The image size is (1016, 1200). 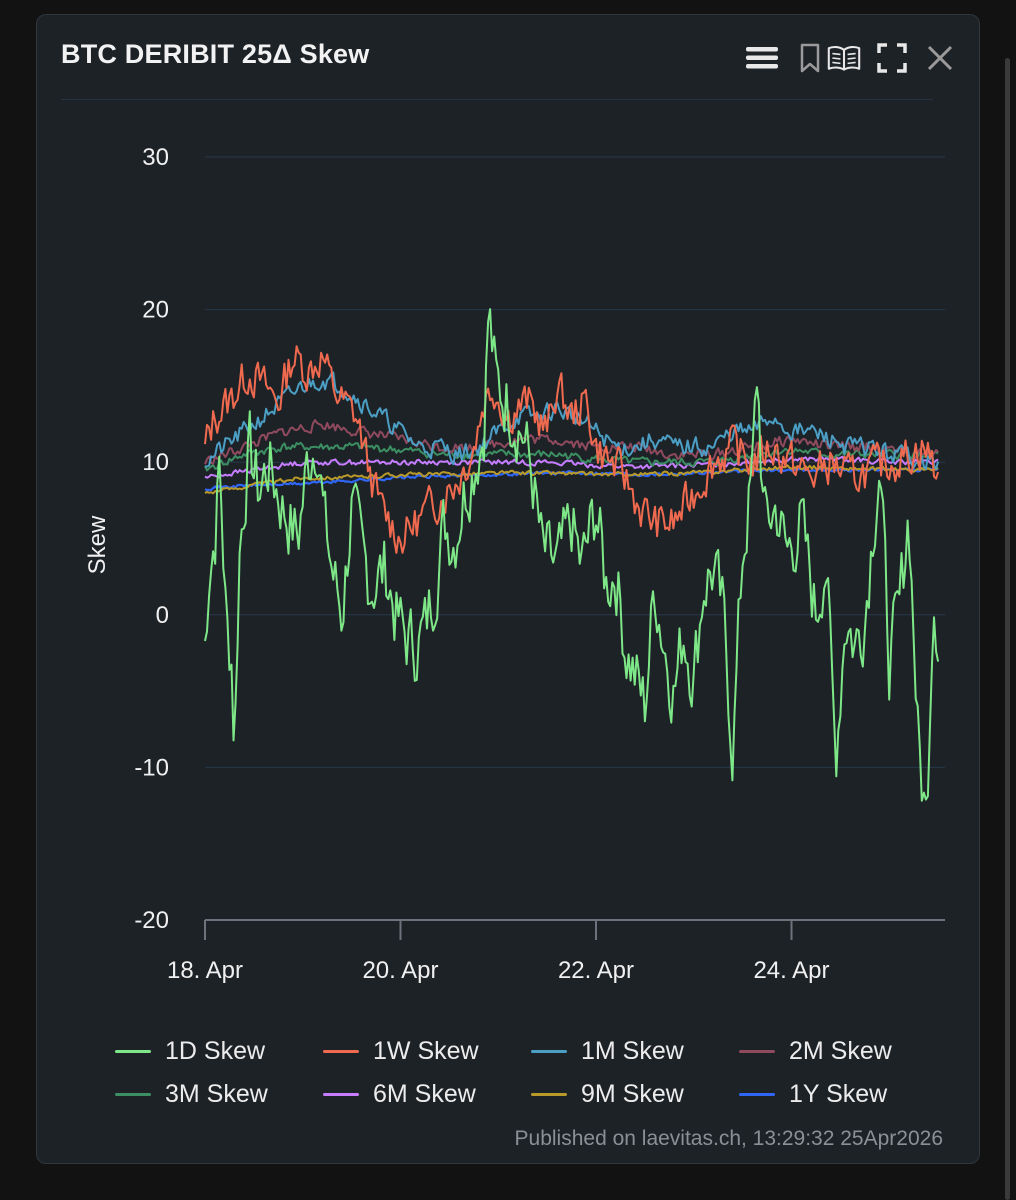 I want to click on legend-label: 1D Skew, so click(x=215, y=1051).